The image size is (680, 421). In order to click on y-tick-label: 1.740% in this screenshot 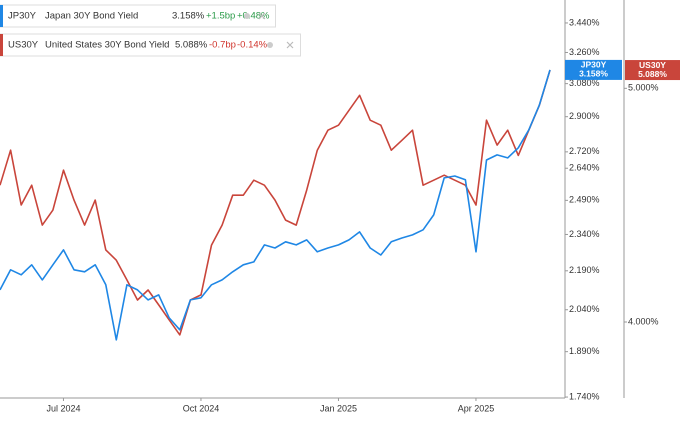, I will do `click(584, 396)`.